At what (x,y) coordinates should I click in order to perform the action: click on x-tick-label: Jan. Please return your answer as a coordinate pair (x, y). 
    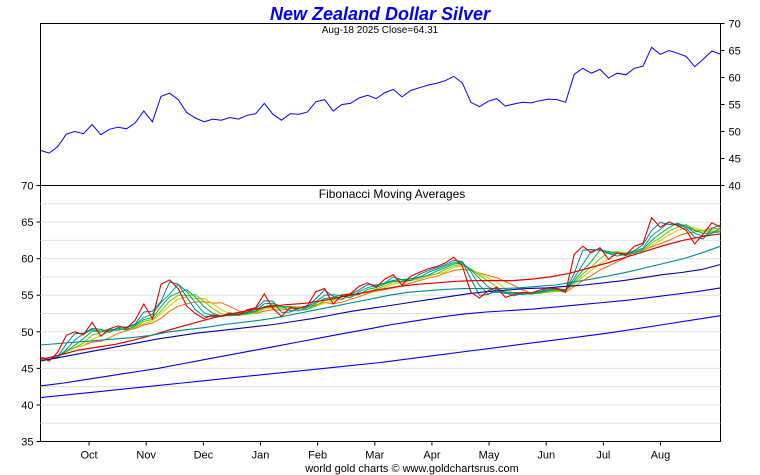
    Looking at the image, I should click on (261, 456).